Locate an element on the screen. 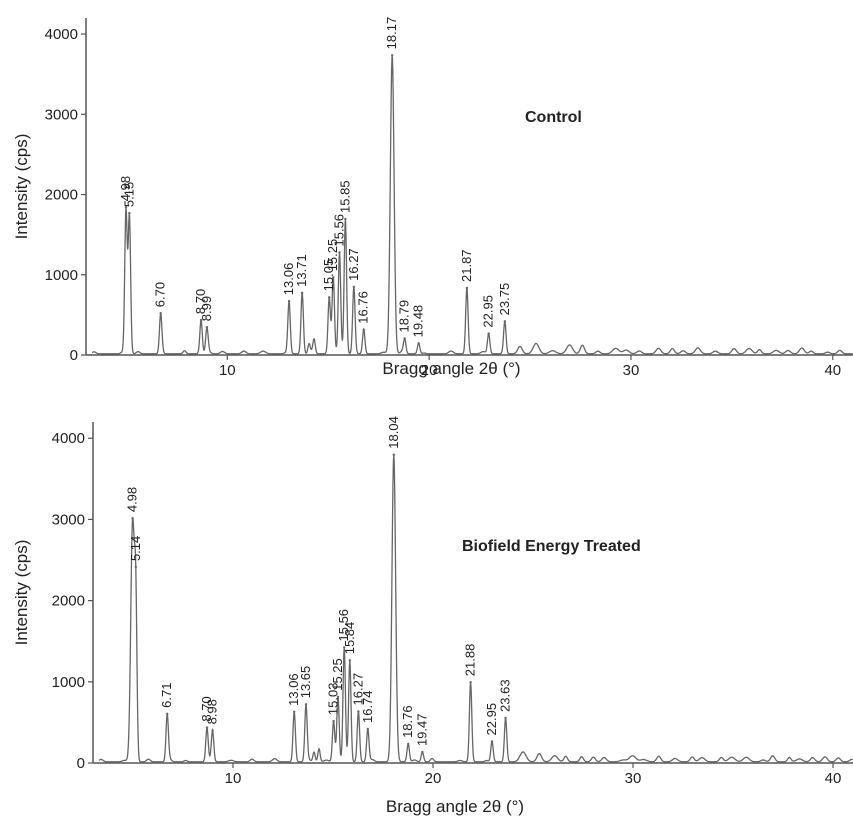 This screenshot has width=853, height=818. peak-label: 13.71 is located at coordinates (301, 270).